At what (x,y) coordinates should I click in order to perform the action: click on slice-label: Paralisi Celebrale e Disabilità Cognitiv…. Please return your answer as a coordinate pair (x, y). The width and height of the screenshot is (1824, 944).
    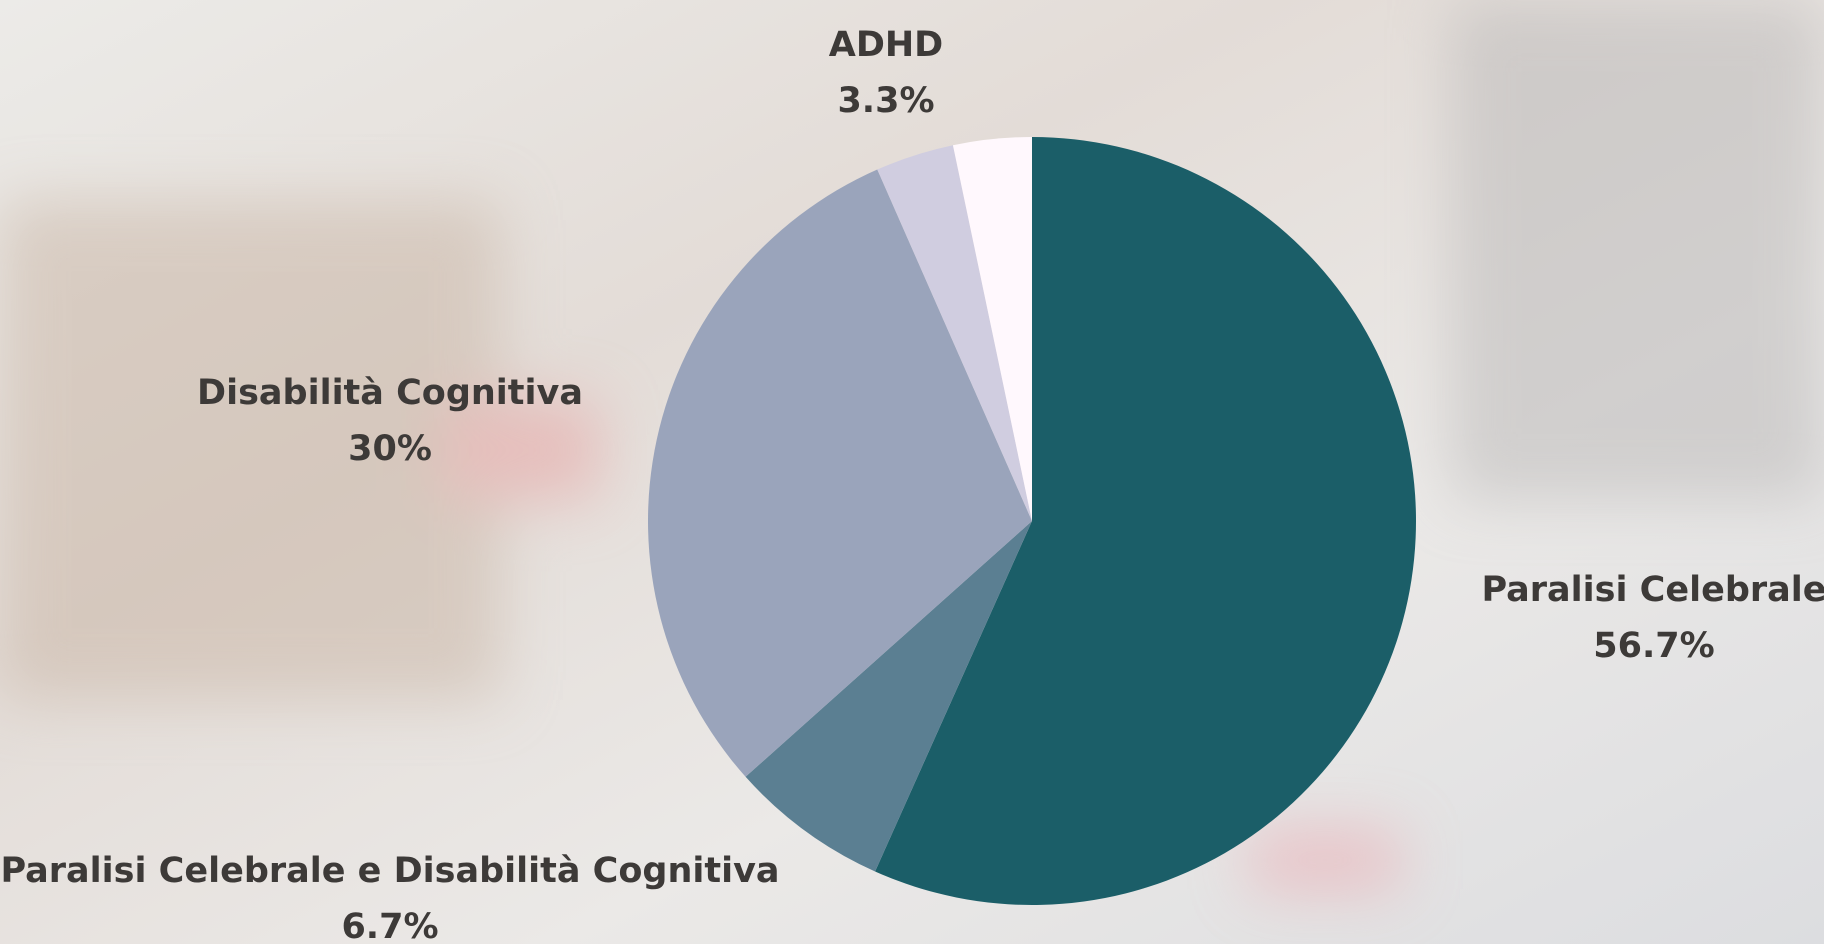
    Looking at the image, I should click on (389, 871).